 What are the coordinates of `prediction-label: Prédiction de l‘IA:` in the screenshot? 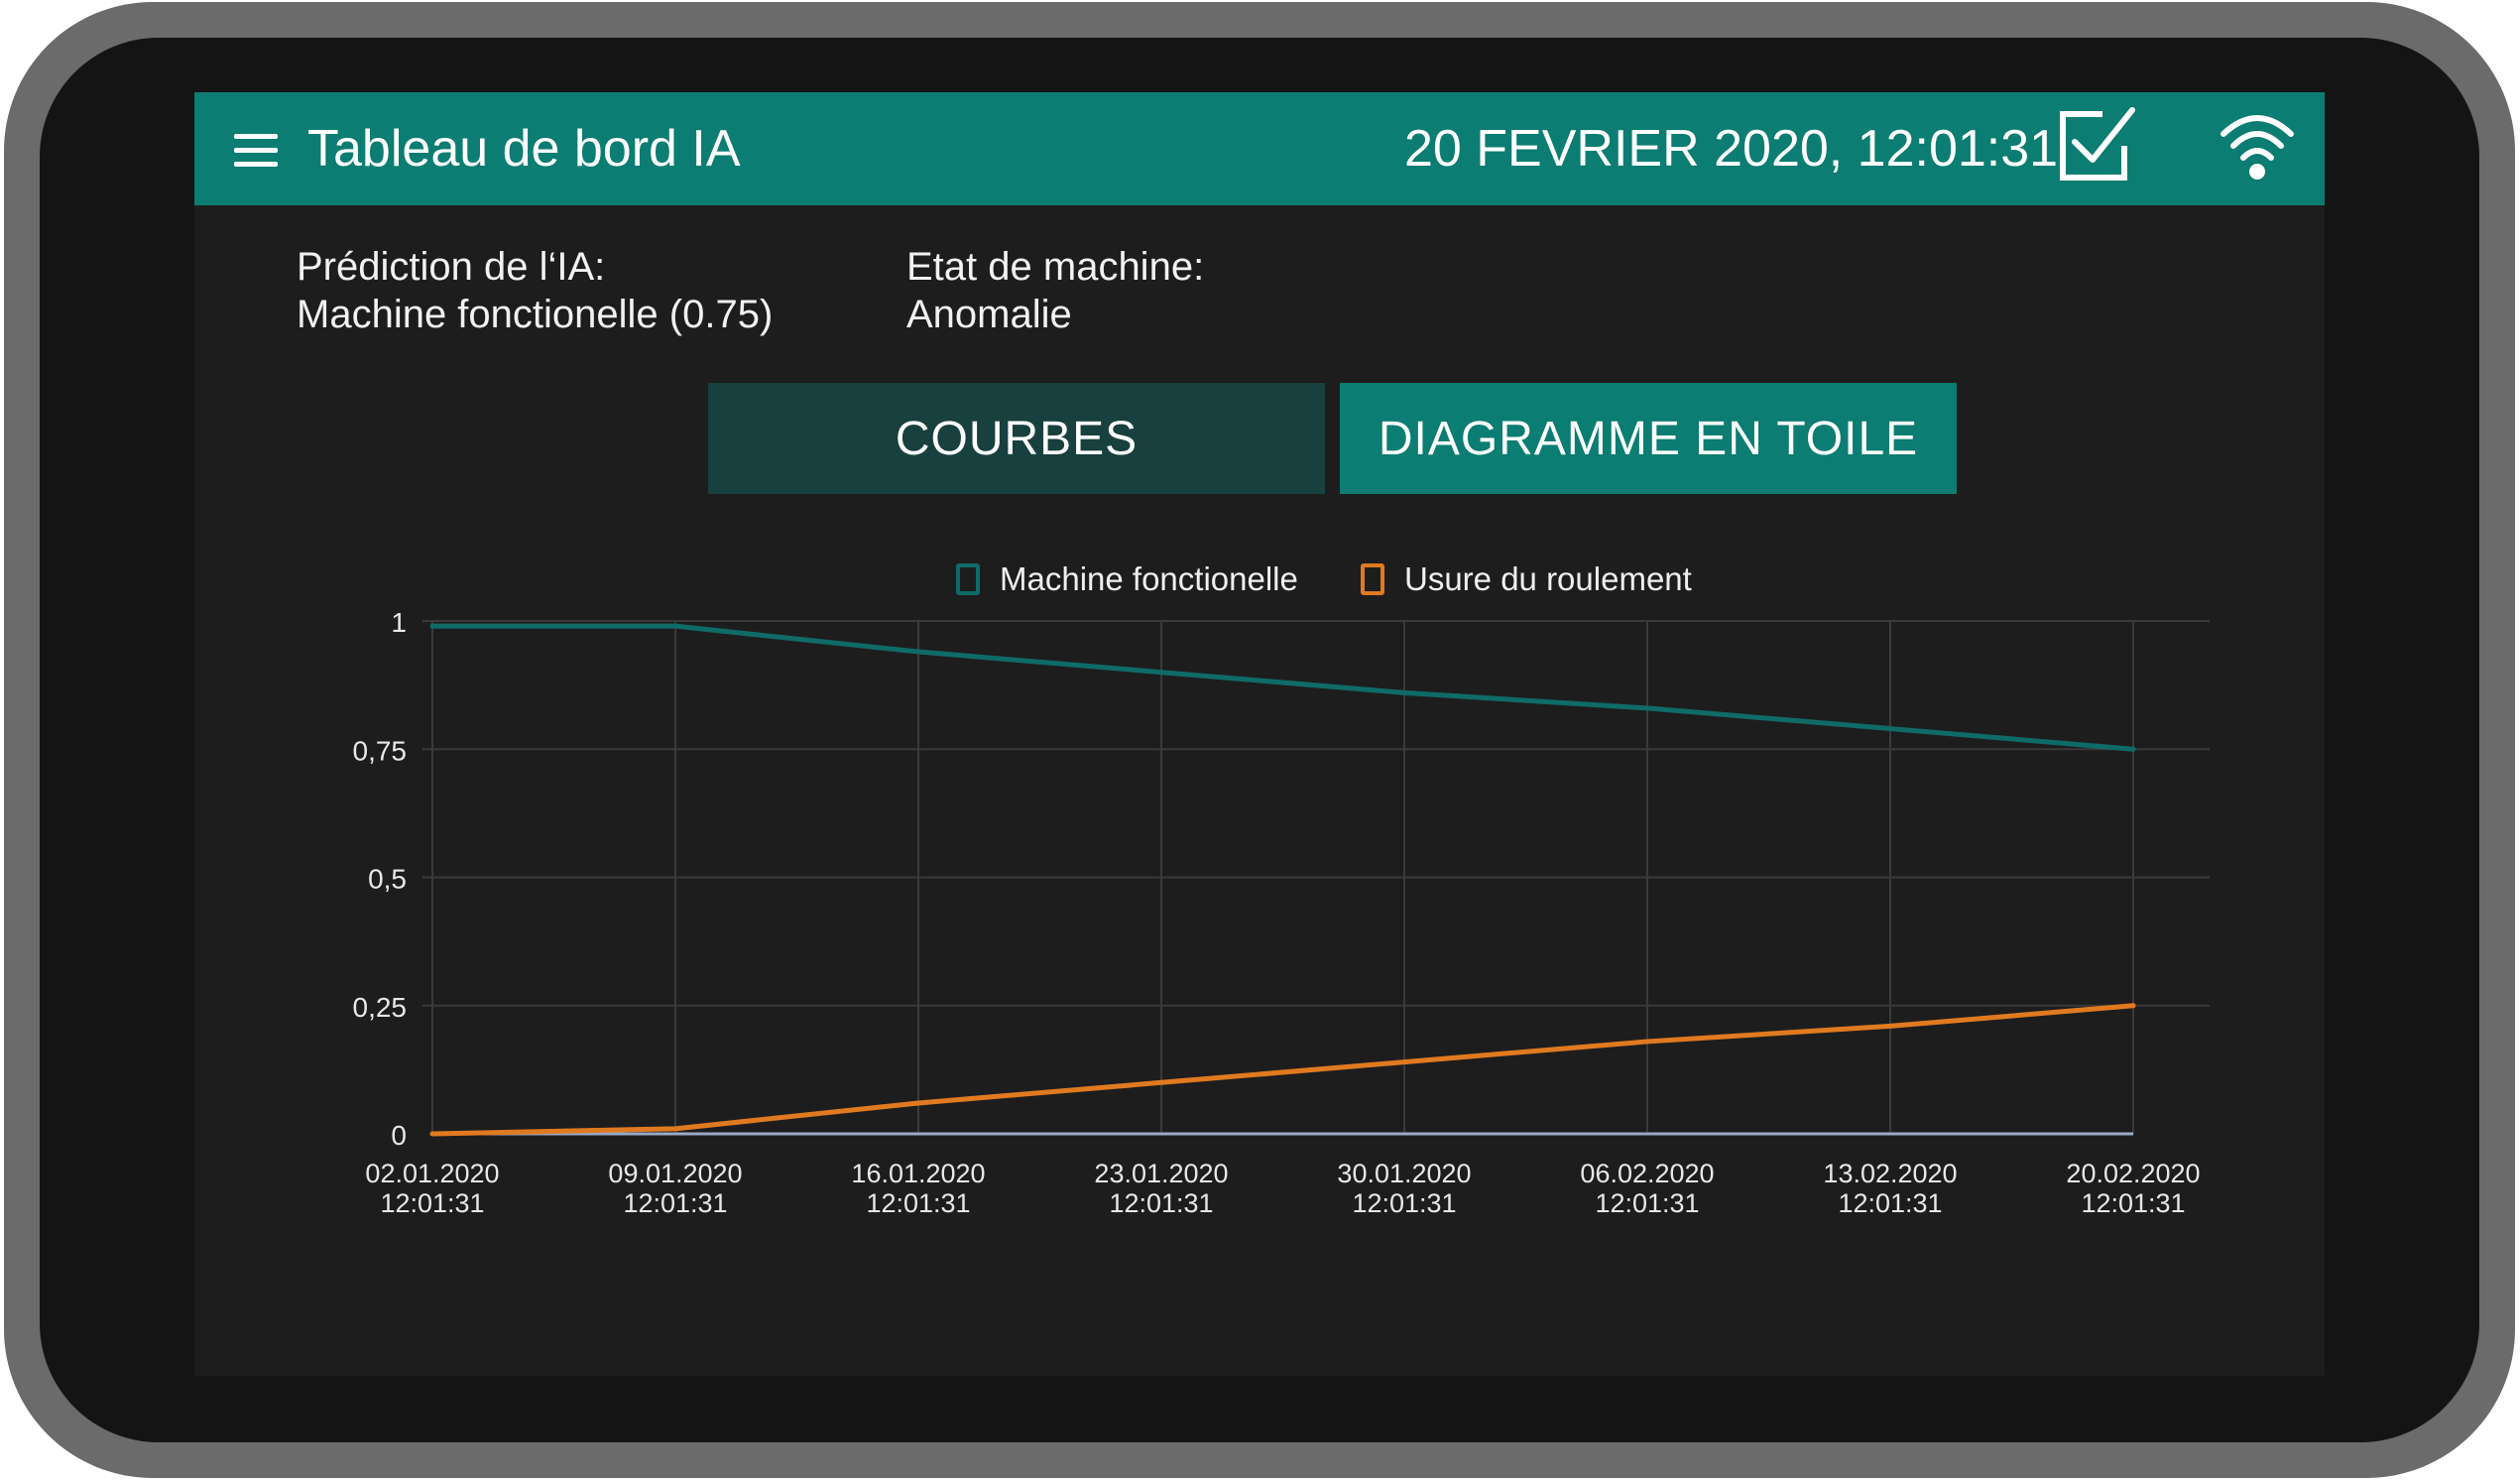 It's located at (451, 267).